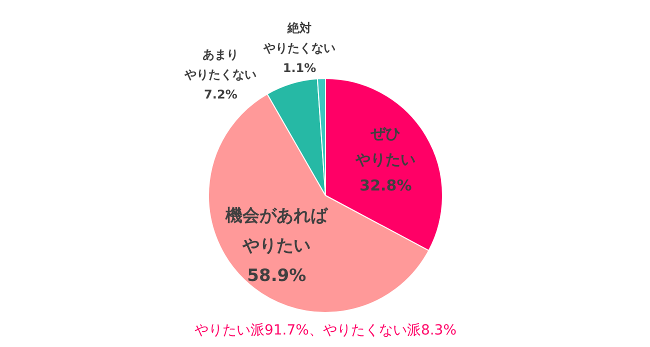 Image resolution: width=650 pixels, height=347 pixels. What do you see at coordinates (299, 67) in the screenshot?
I see `data-label: 1.1%` at bounding box center [299, 67].